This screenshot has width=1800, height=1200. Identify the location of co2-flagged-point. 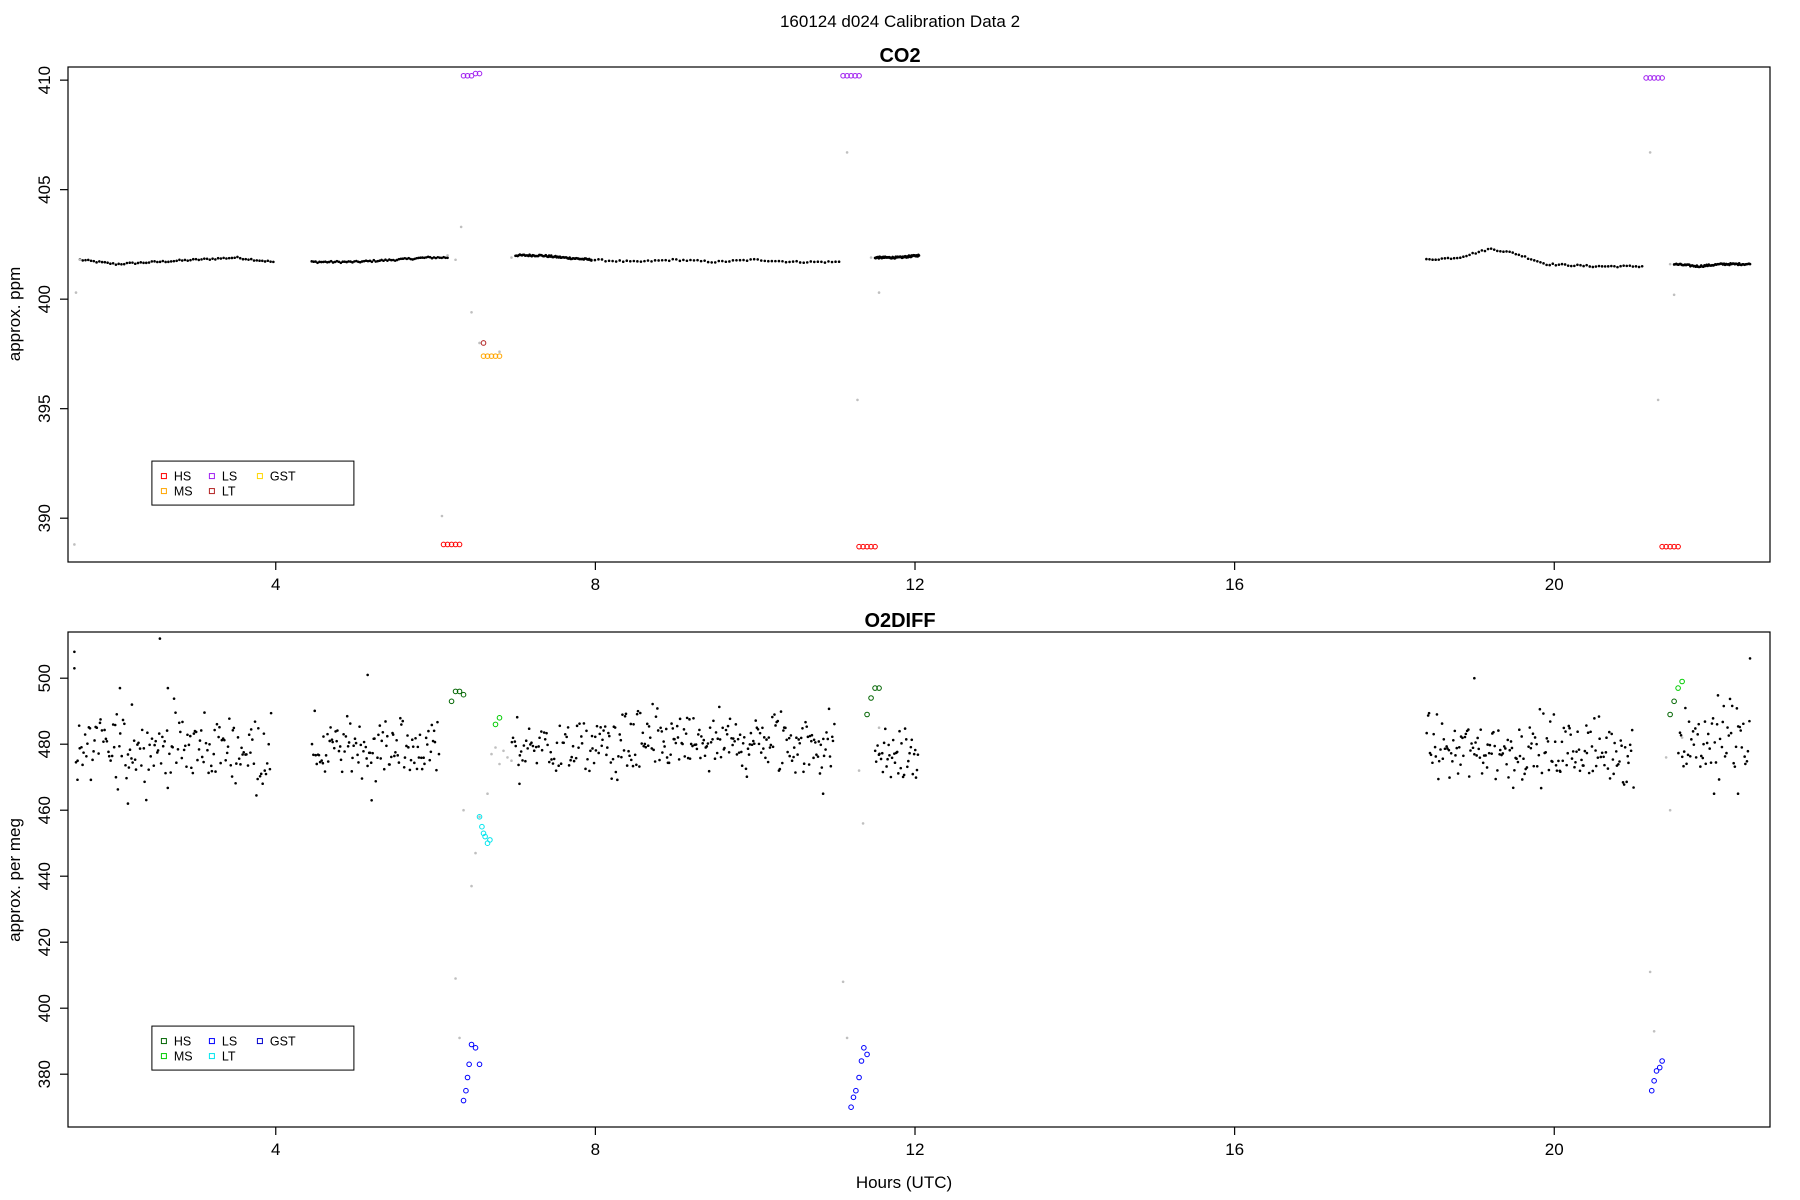
(76, 292).